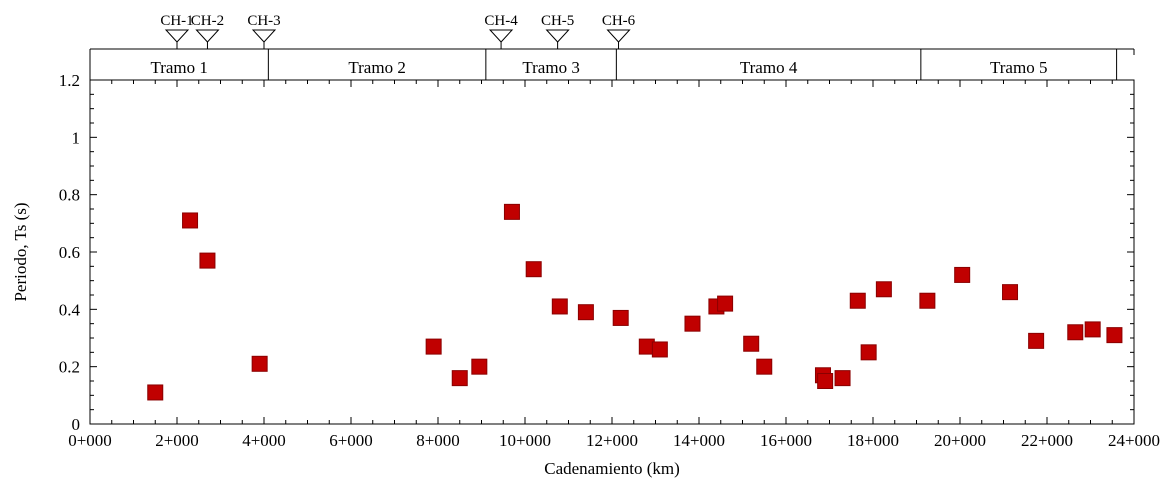 The image size is (1172, 486). What do you see at coordinates (557, 21) in the screenshot?
I see `ch-marker-label: CH-5` at bounding box center [557, 21].